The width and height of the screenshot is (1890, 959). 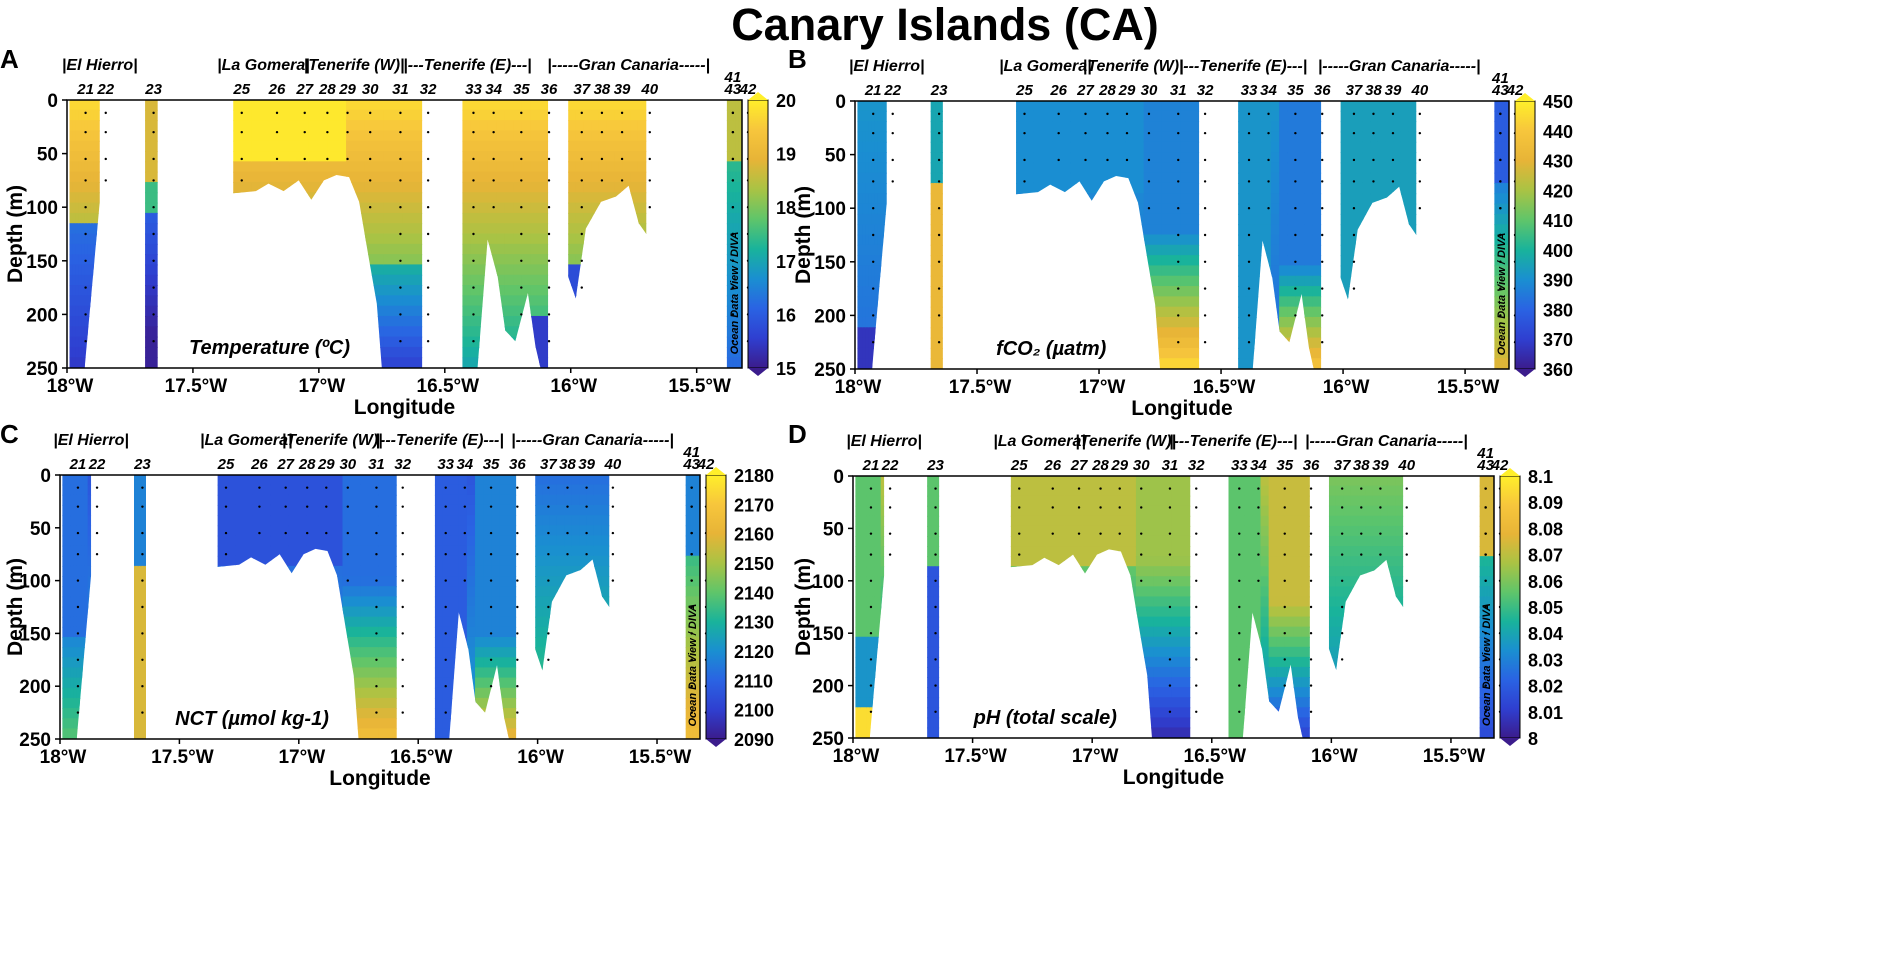 What do you see at coordinates (1558, 162) in the screenshot?
I see `colorbar-tick-label: 430` at bounding box center [1558, 162].